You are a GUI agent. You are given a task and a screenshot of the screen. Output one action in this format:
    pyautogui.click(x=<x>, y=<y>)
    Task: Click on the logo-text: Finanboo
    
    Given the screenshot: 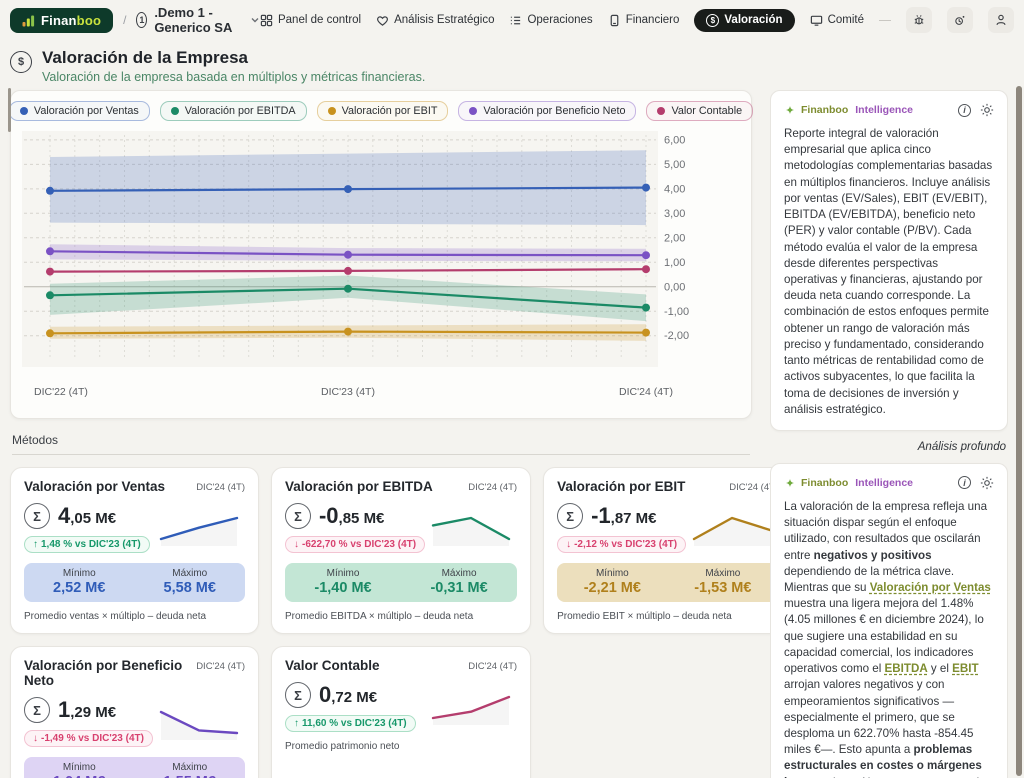 What is the action you would take?
    pyautogui.click(x=71, y=20)
    